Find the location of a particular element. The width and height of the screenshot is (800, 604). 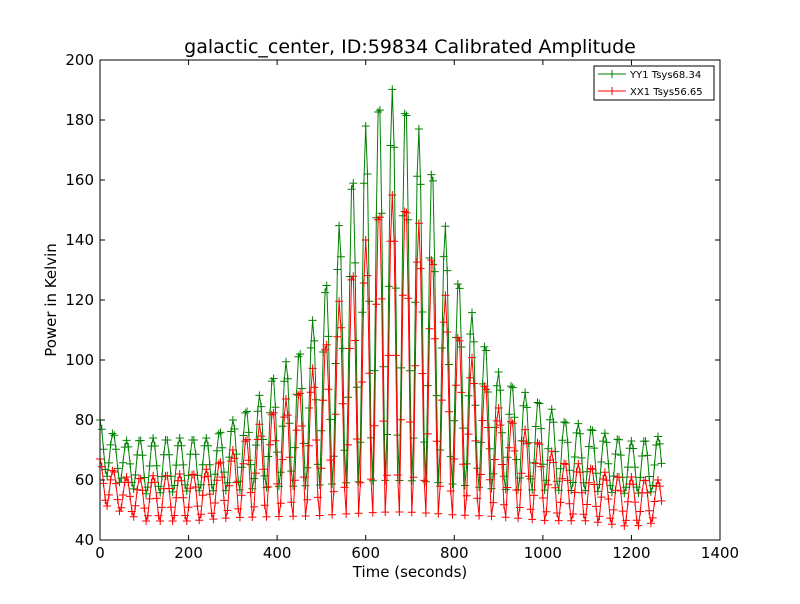

x-tick-label: 800 is located at coordinates (454, 553).